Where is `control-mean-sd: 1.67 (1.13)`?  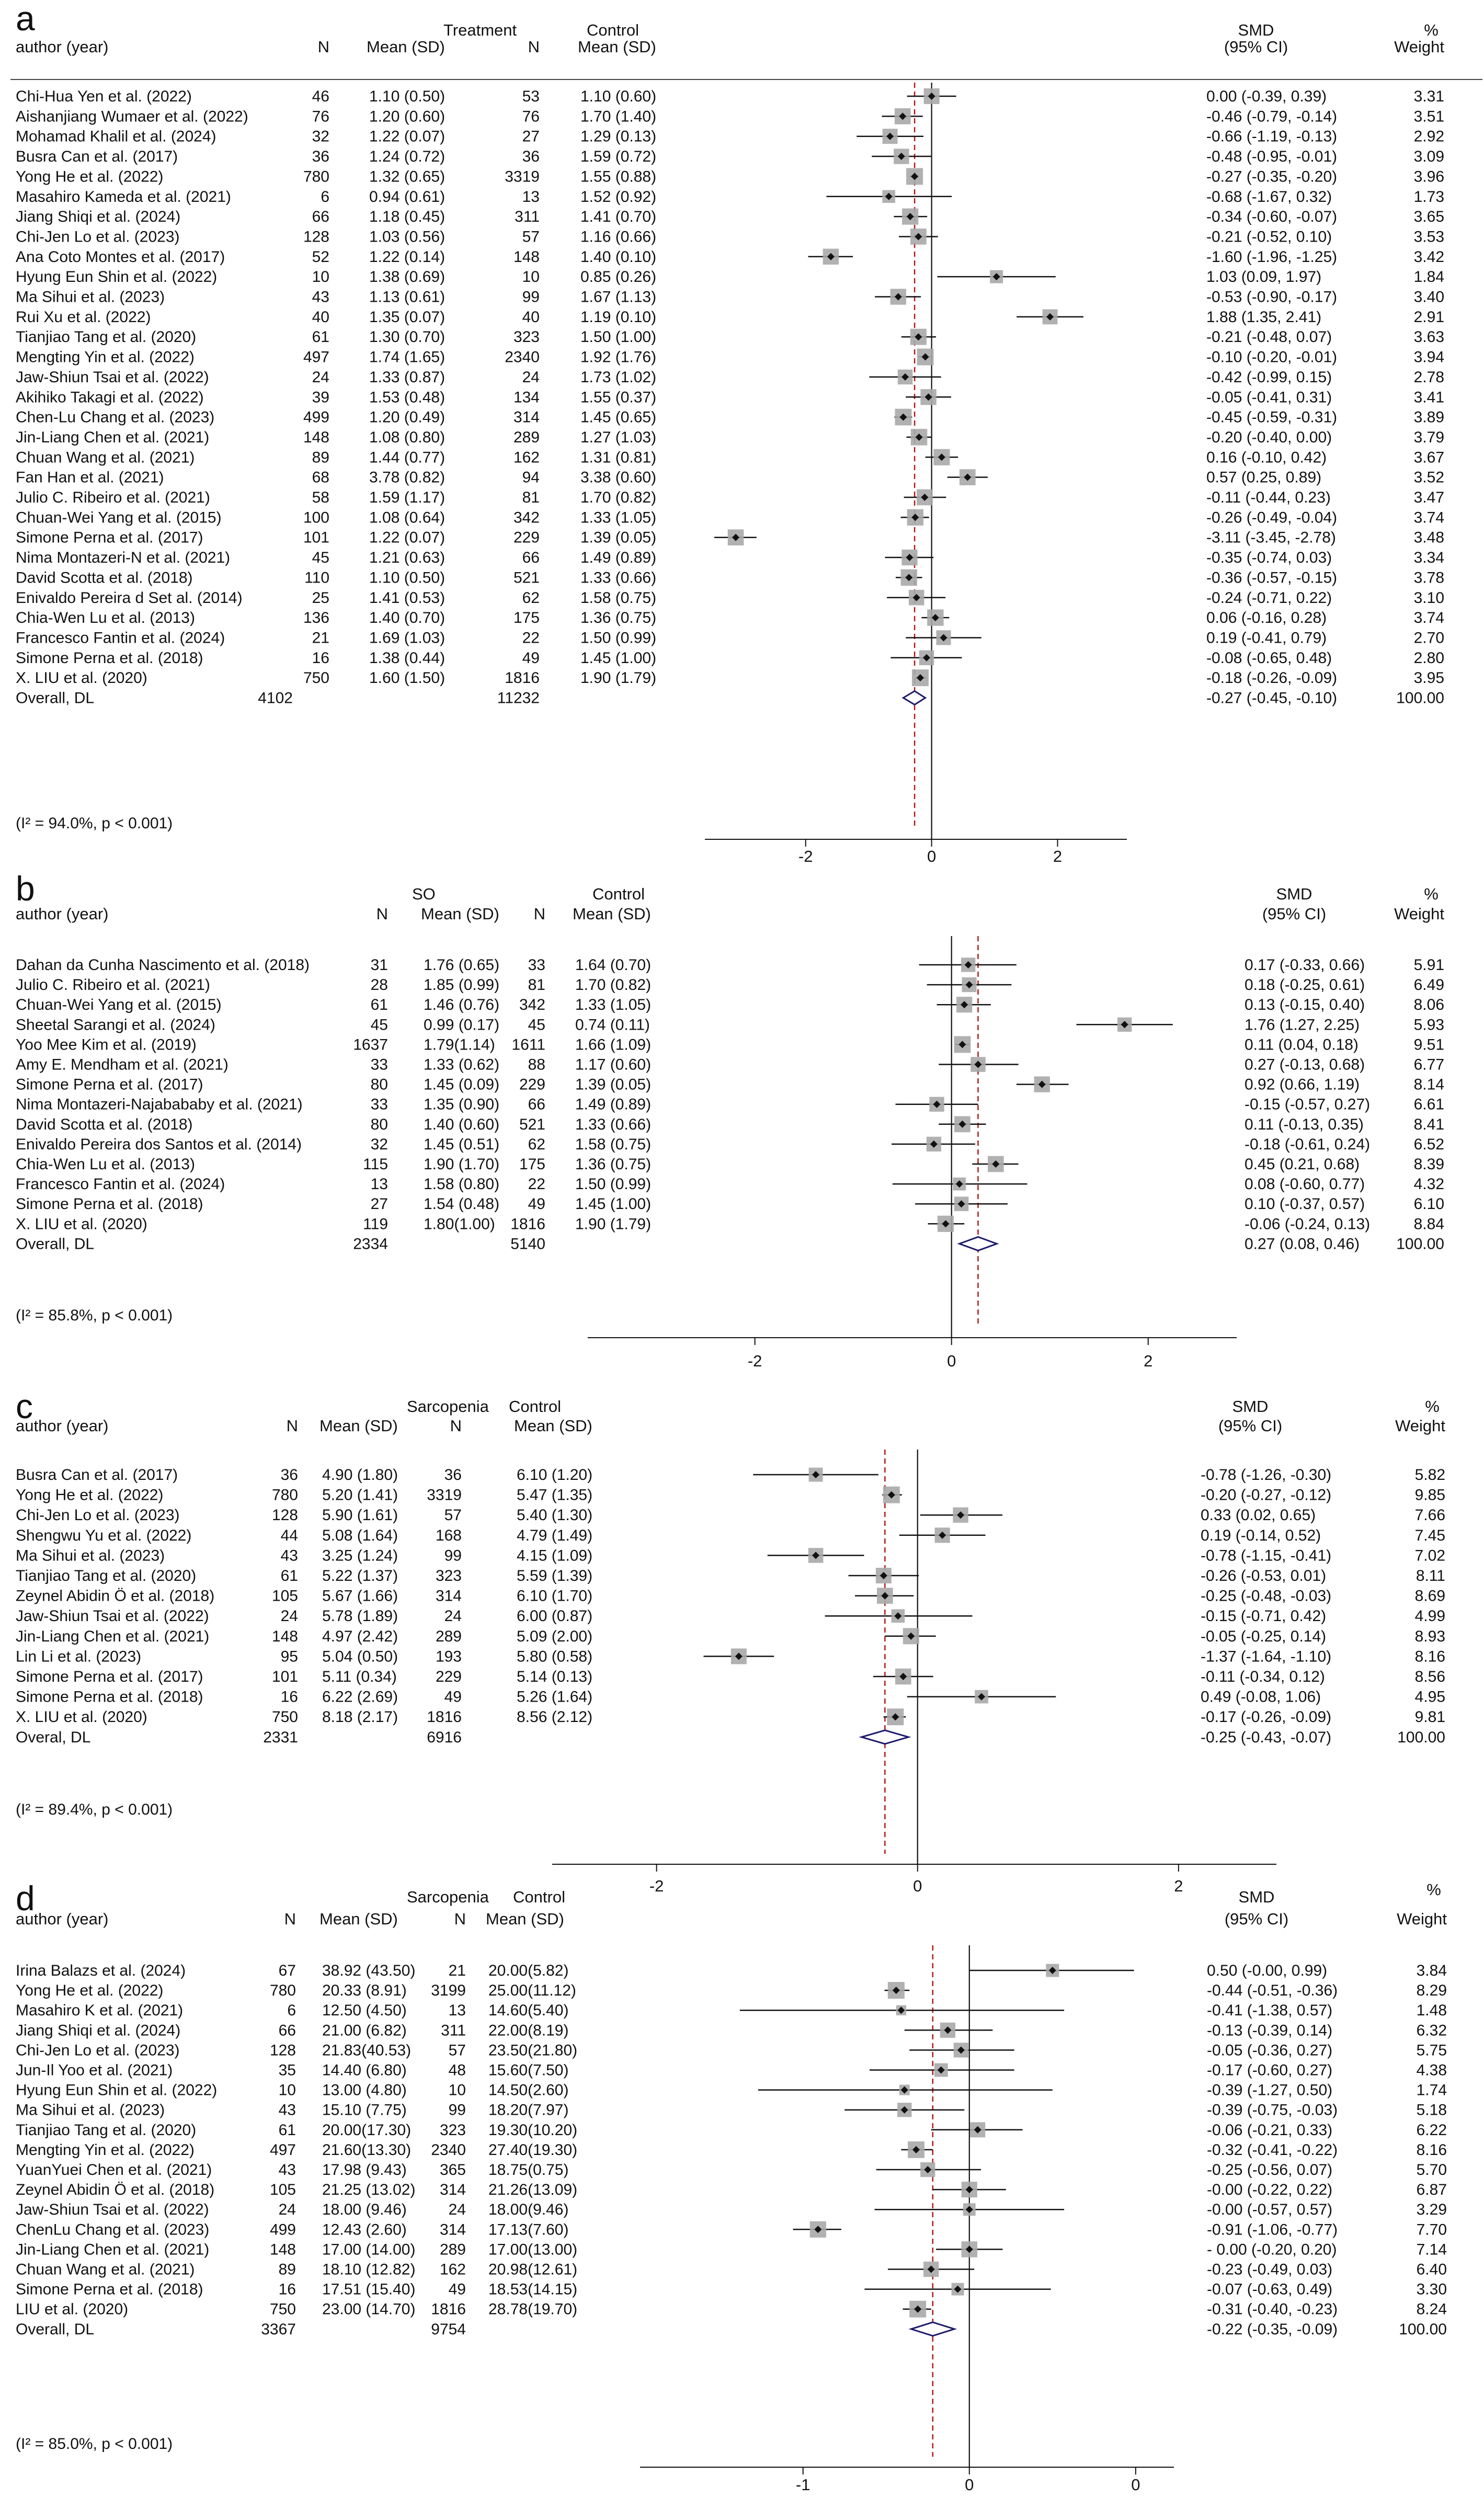
control-mean-sd: 1.67 (1.13) is located at coordinates (618, 297).